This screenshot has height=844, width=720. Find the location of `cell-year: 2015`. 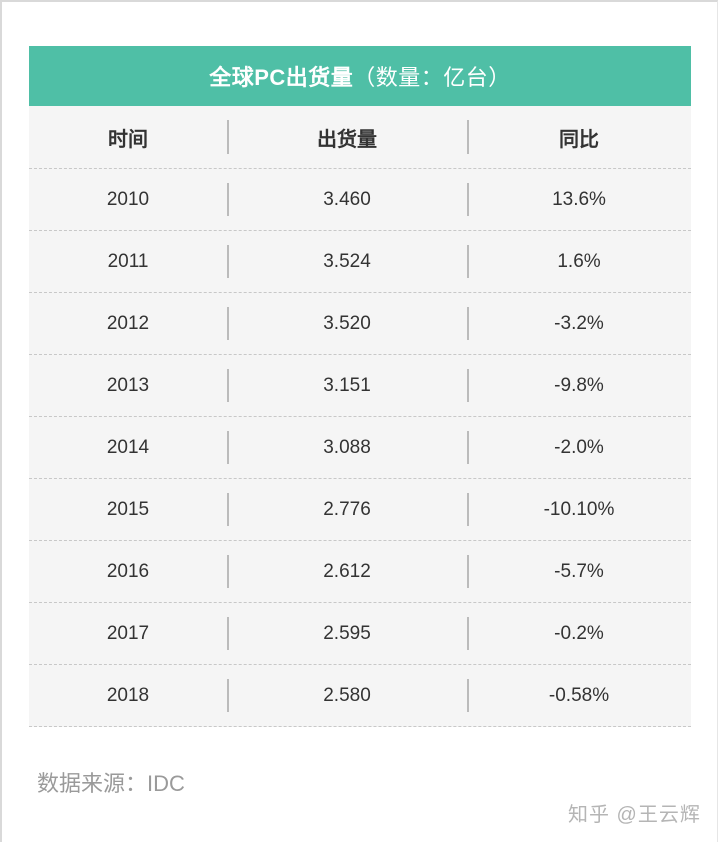

cell-year: 2015 is located at coordinates (128, 509).